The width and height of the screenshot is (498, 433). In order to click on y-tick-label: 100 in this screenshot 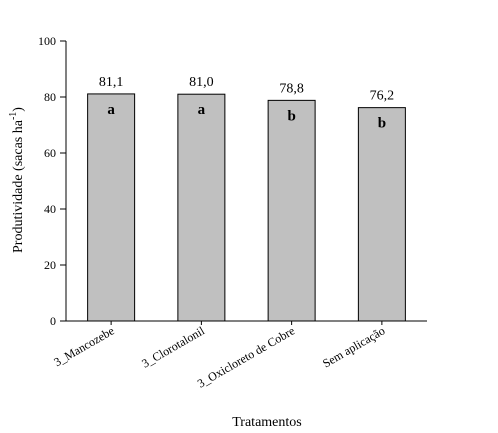, I will do `click(47, 41)`.